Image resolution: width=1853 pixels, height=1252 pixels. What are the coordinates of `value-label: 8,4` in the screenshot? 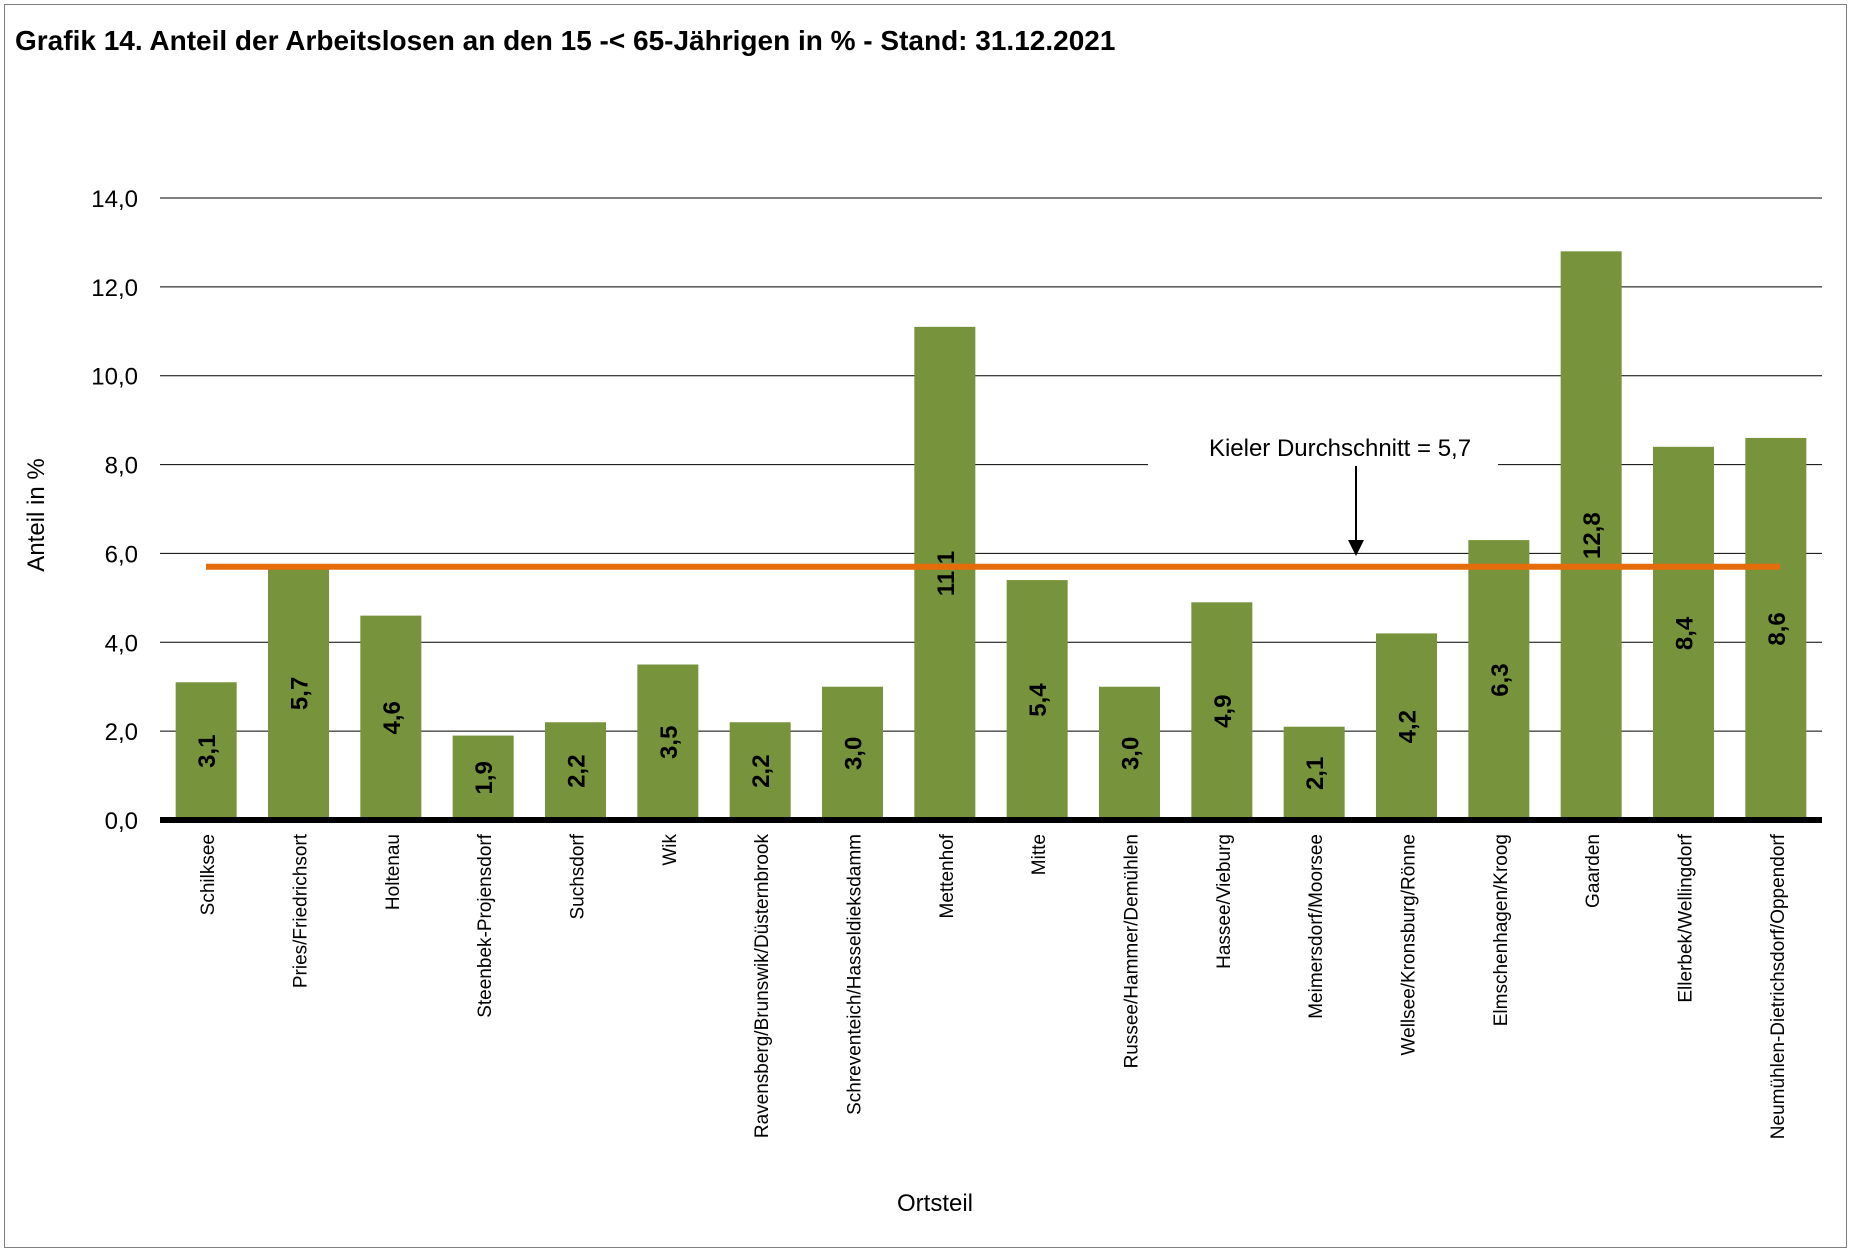 It's located at (1685, 633).